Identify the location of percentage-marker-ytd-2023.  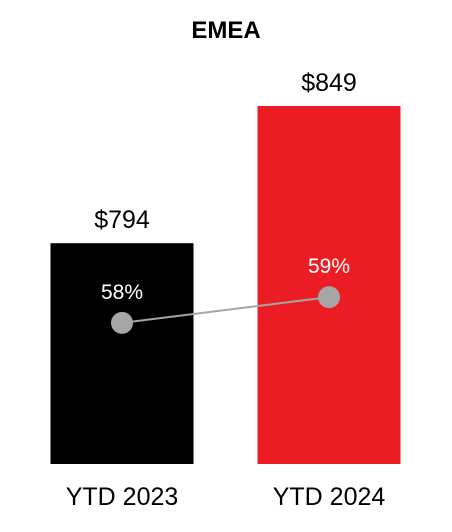
(122, 322).